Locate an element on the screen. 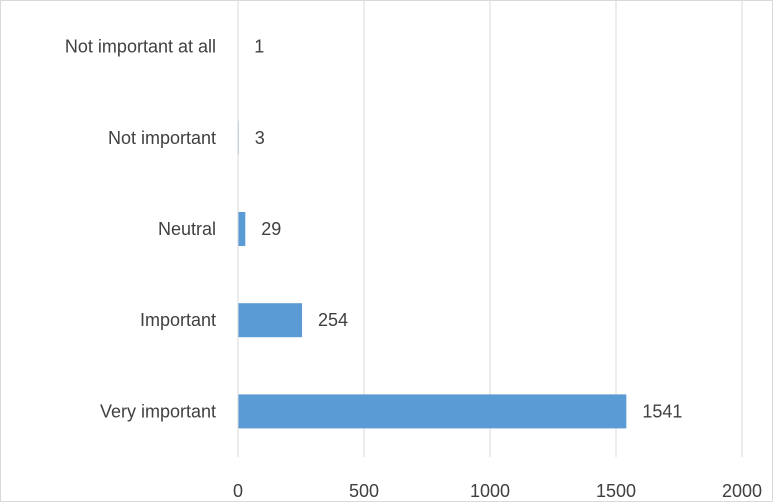 This screenshot has width=773, height=503. data-label: 254 is located at coordinates (333, 320).